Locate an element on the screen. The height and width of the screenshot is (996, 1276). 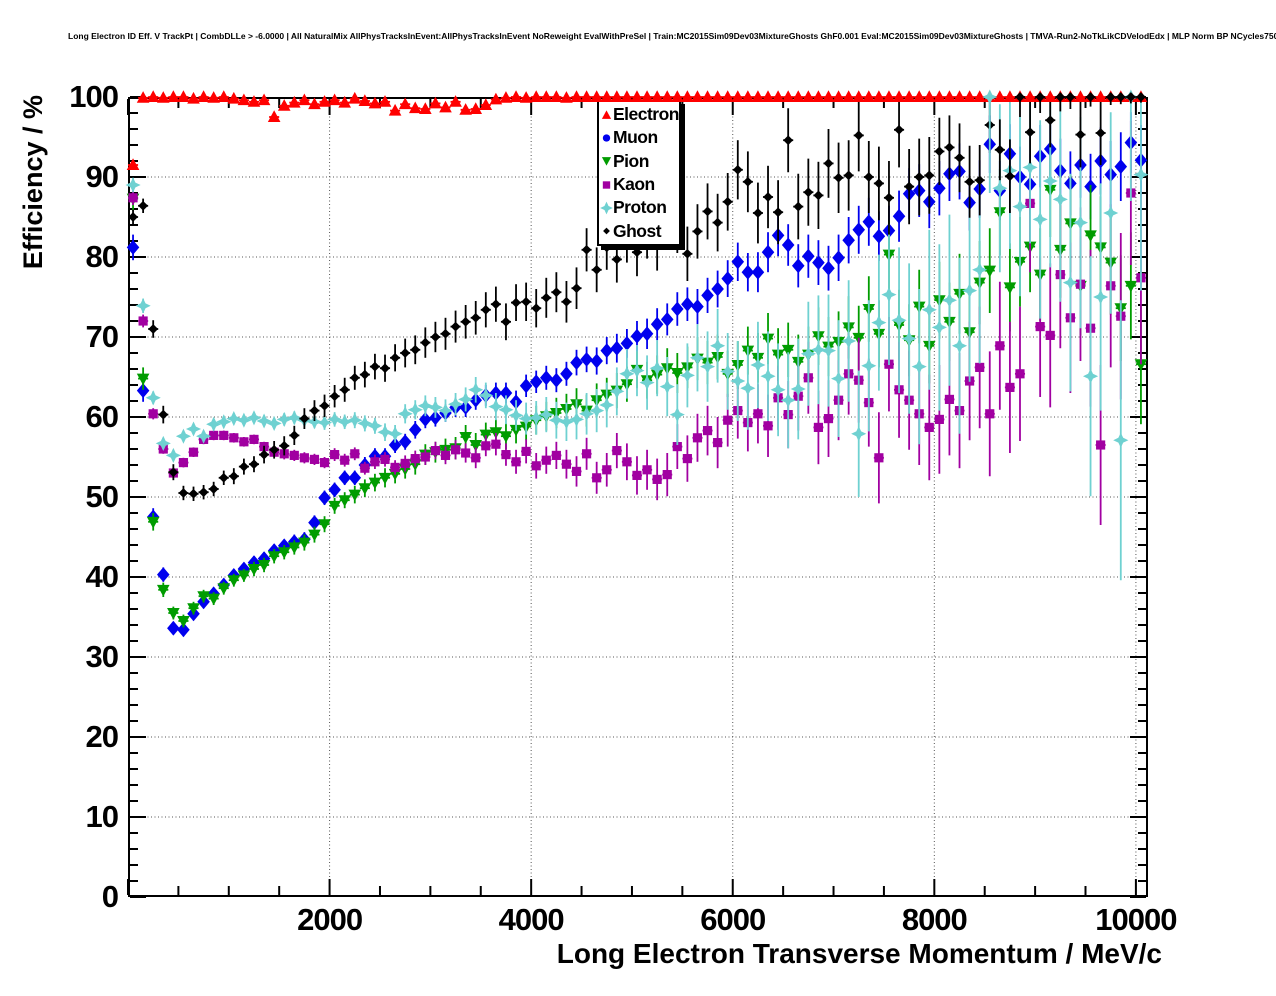
y-tick-label-70: 70 is located at coordinates (102, 336).